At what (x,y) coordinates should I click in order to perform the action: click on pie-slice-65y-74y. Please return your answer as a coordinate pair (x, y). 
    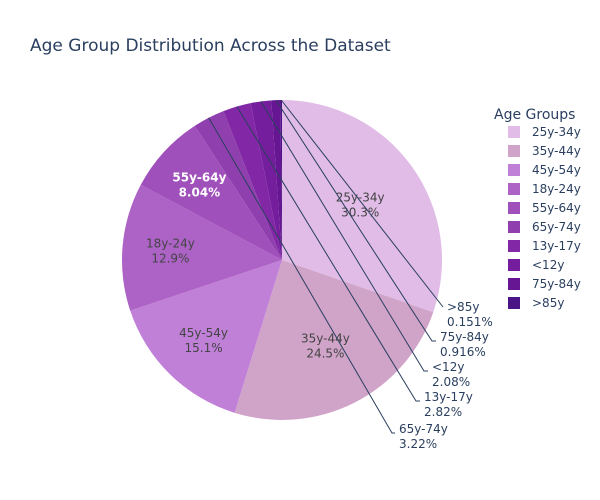
    Looking at the image, I should click on (238, 185).